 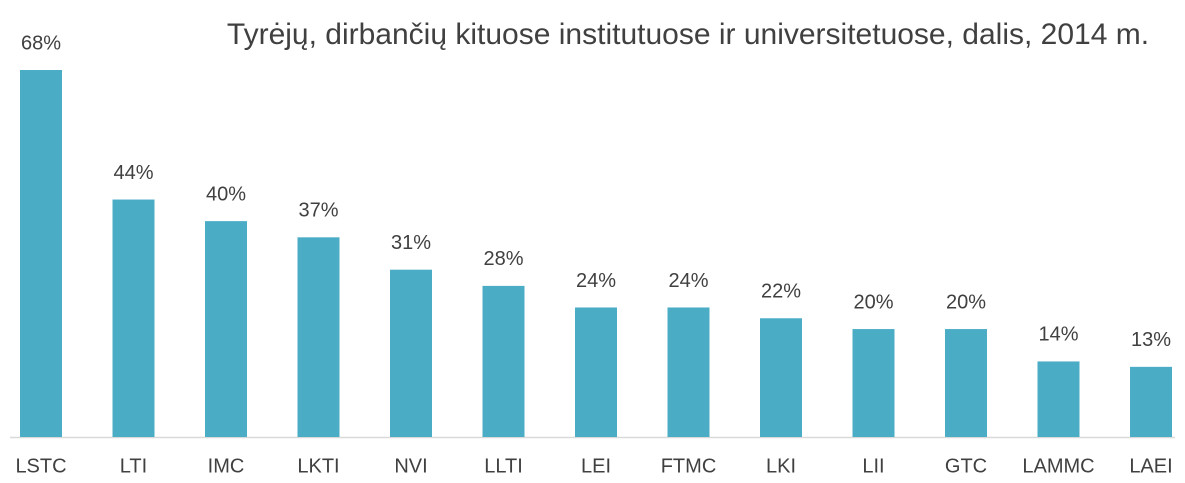 I want to click on x-tick-label: LII, so click(x=873, y=466).